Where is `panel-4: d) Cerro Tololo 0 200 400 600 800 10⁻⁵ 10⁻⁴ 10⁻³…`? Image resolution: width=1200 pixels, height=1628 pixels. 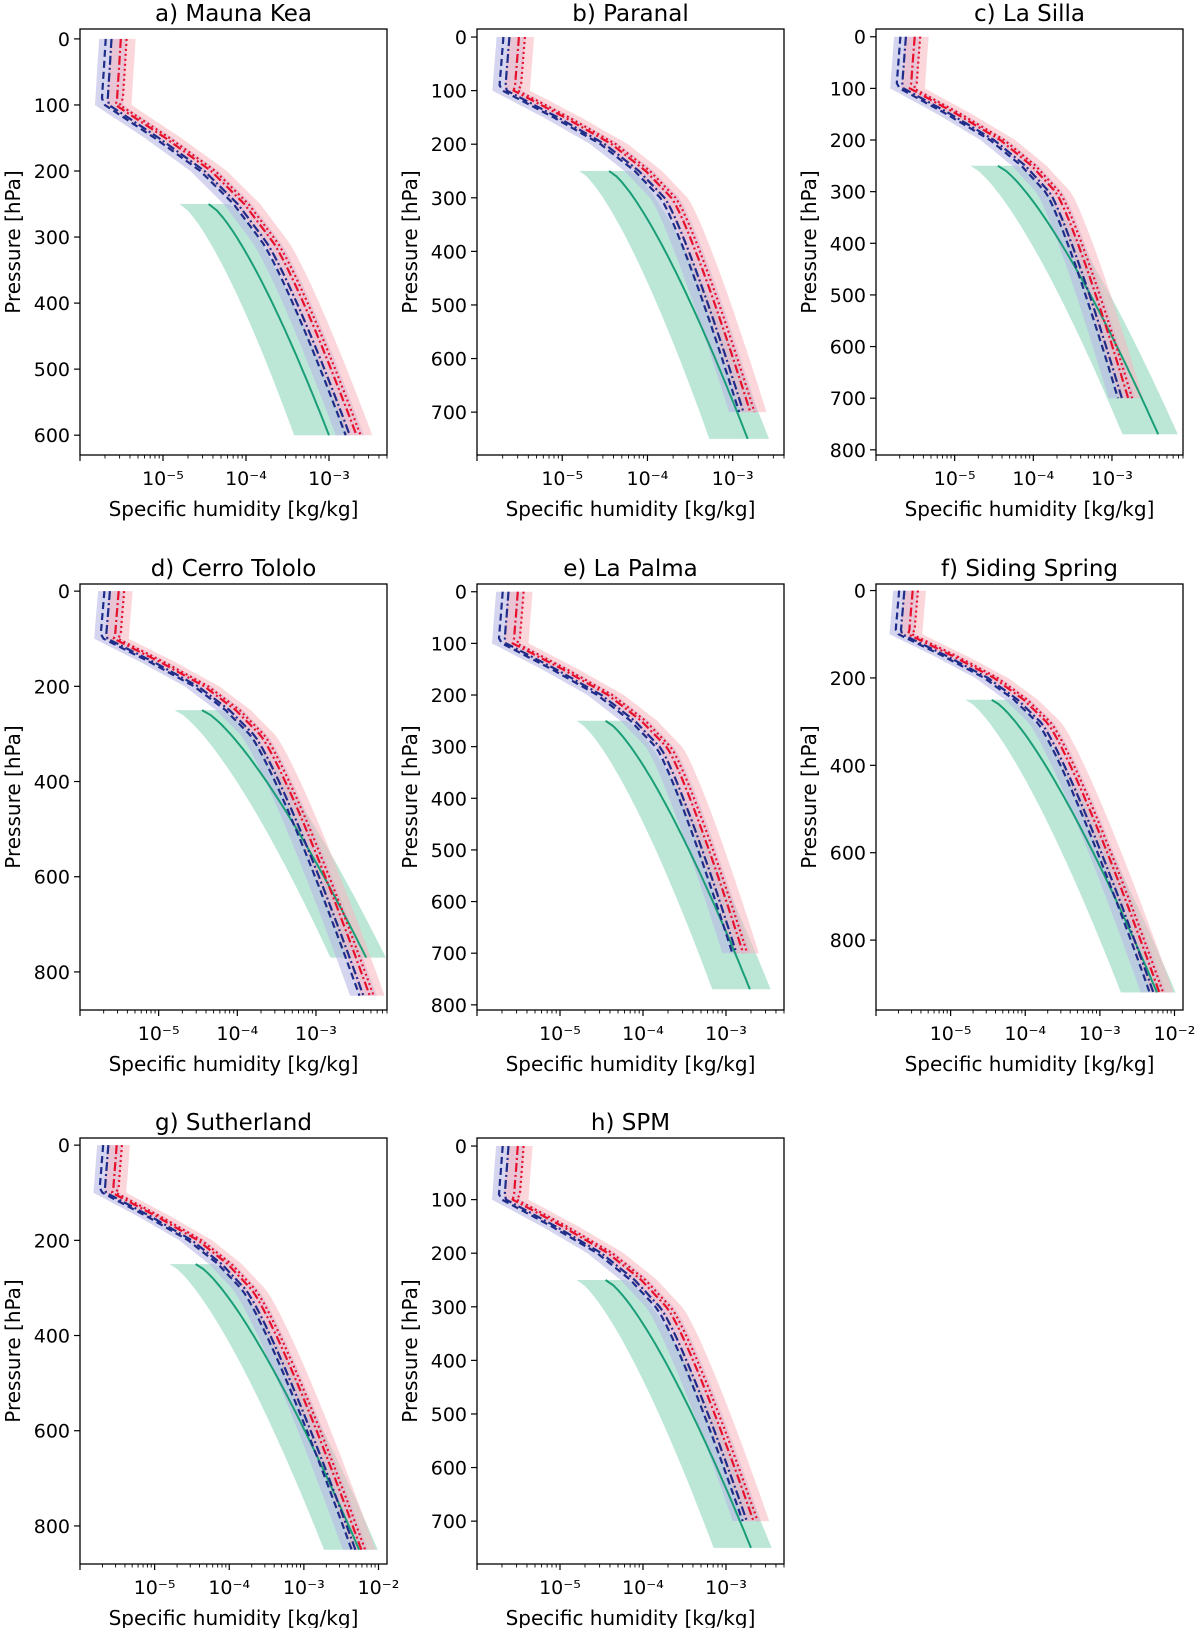 panel-4: d) Cerro Tololo 0 200 400 600 800 10⁻⁵ 10⁻⁴ 10⁻³… is located at coordinates (194, 816).